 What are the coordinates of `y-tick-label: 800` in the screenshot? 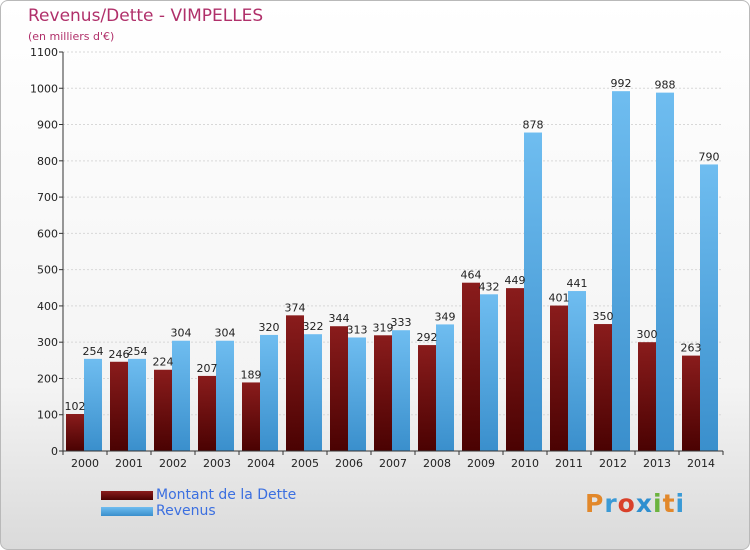 It's located at (47, 161).